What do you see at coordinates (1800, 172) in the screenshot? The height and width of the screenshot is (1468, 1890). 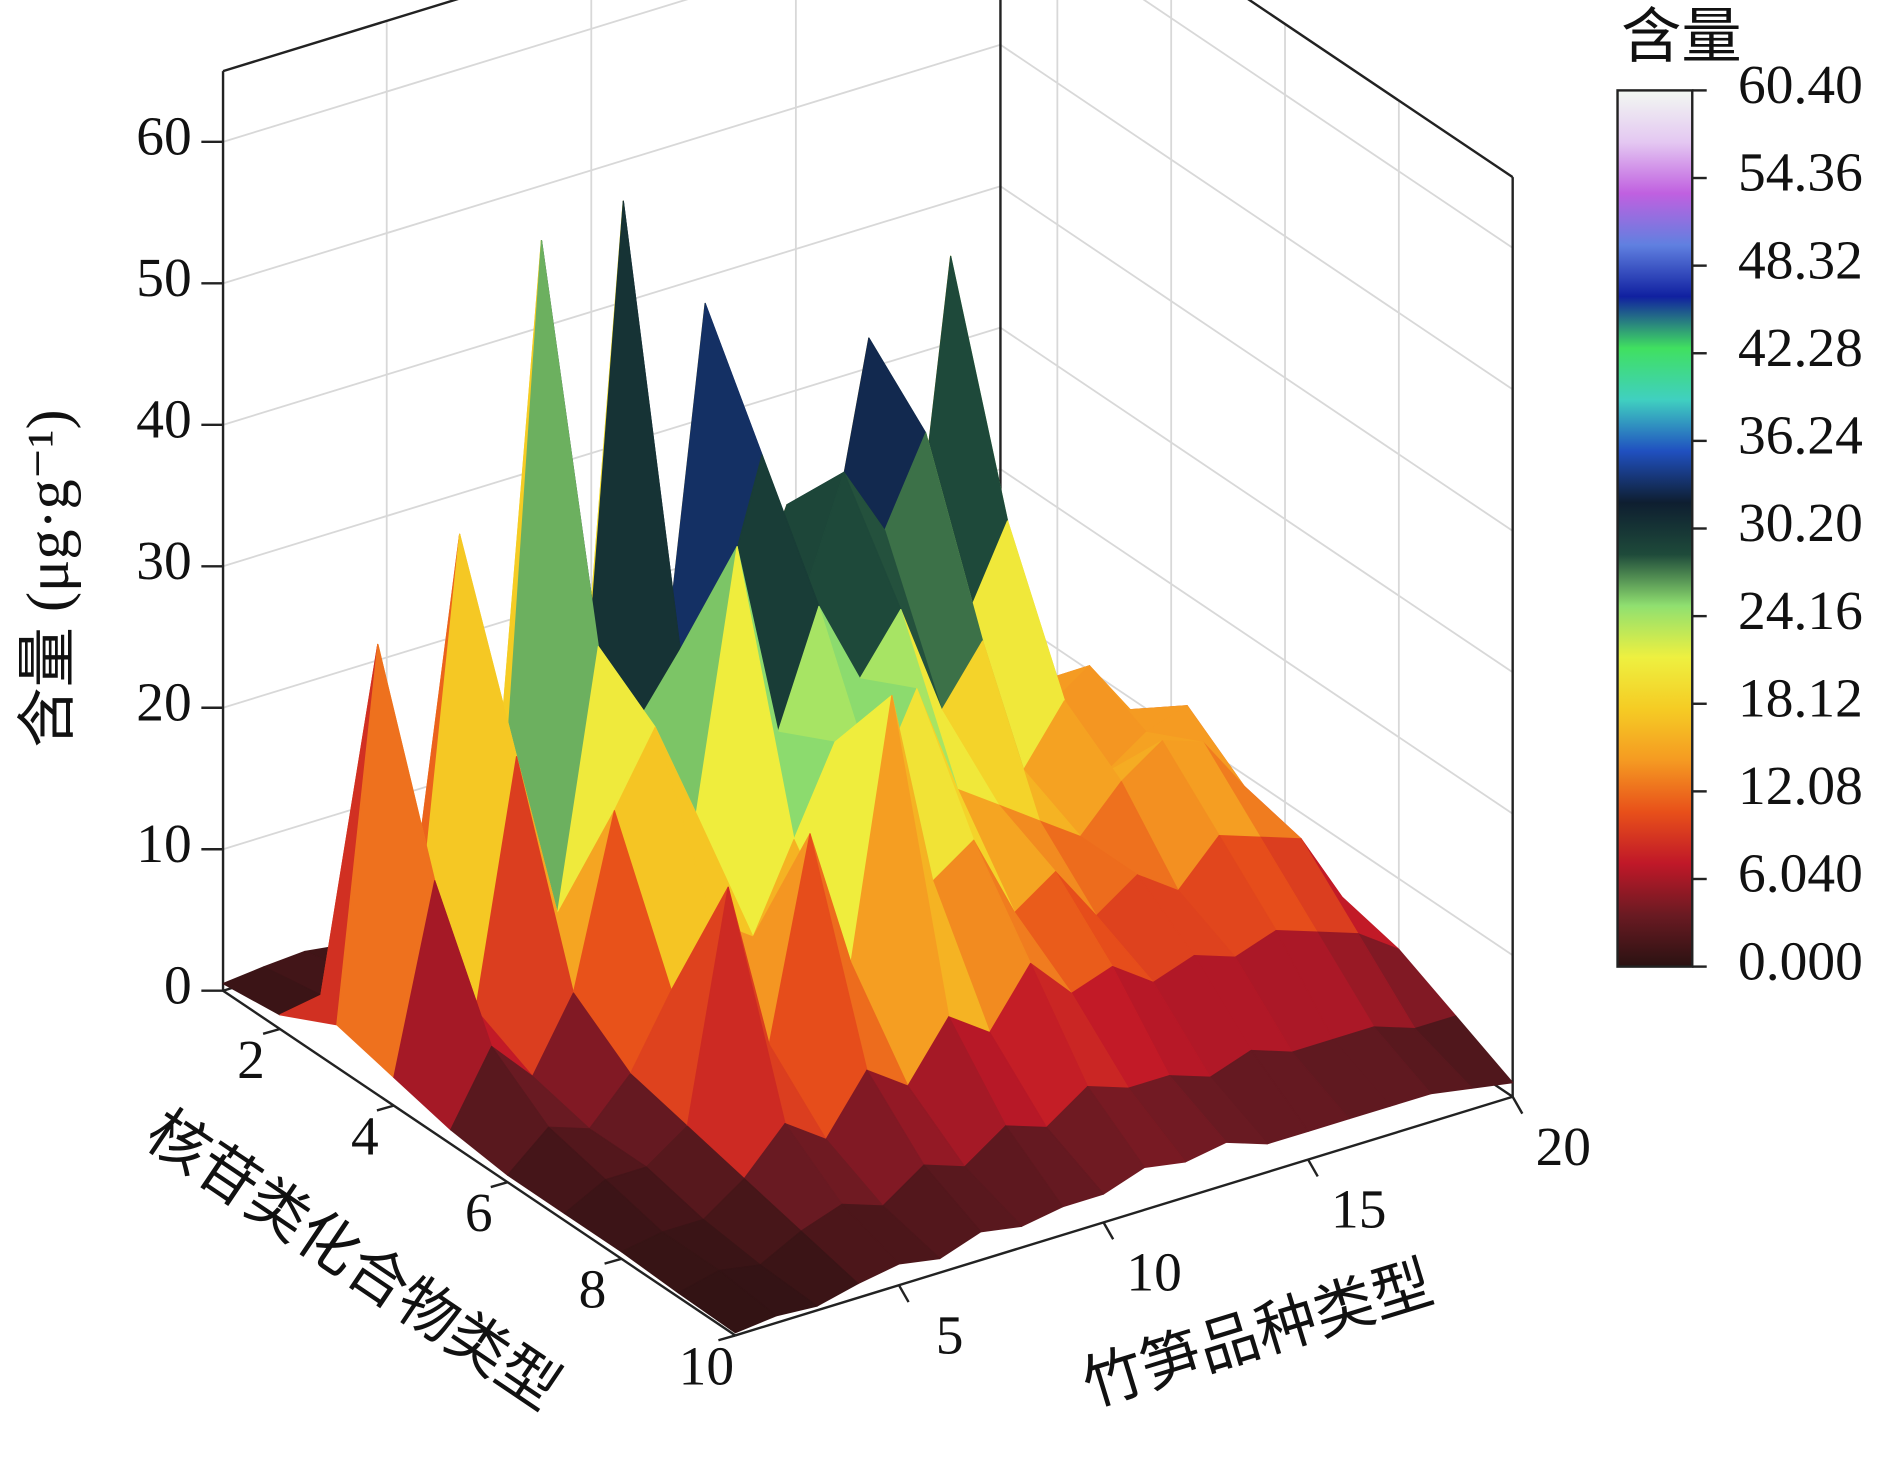 I see `colorbar-tick-label: 54.36` at bounding box center [1800, 172].